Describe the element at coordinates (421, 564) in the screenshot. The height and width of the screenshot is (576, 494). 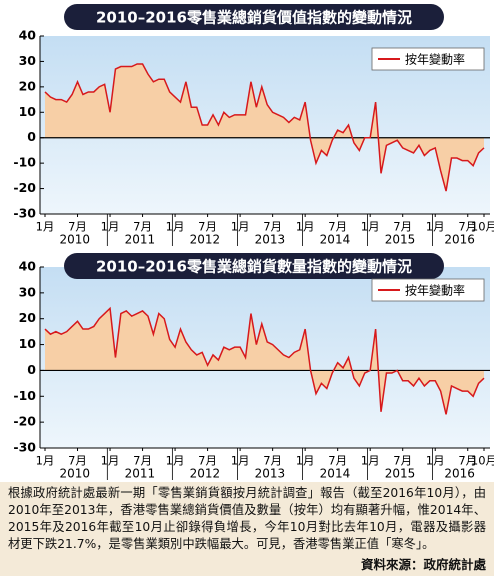
I see `source: 資料來源：政府統計處` at that location.